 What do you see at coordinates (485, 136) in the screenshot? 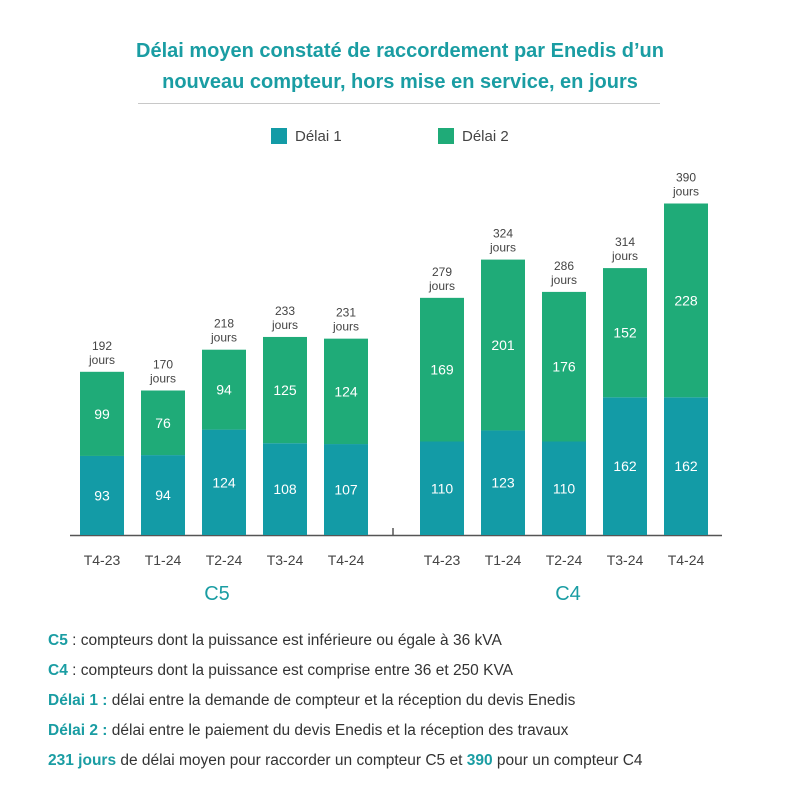
I see `legend-label-delai-2: Délai 2` at bounding box center [485, 136].